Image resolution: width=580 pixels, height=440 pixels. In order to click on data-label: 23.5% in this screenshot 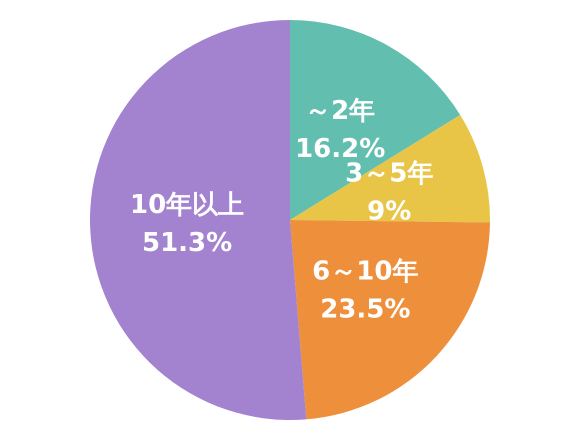, I will do `click(365, 309)`.